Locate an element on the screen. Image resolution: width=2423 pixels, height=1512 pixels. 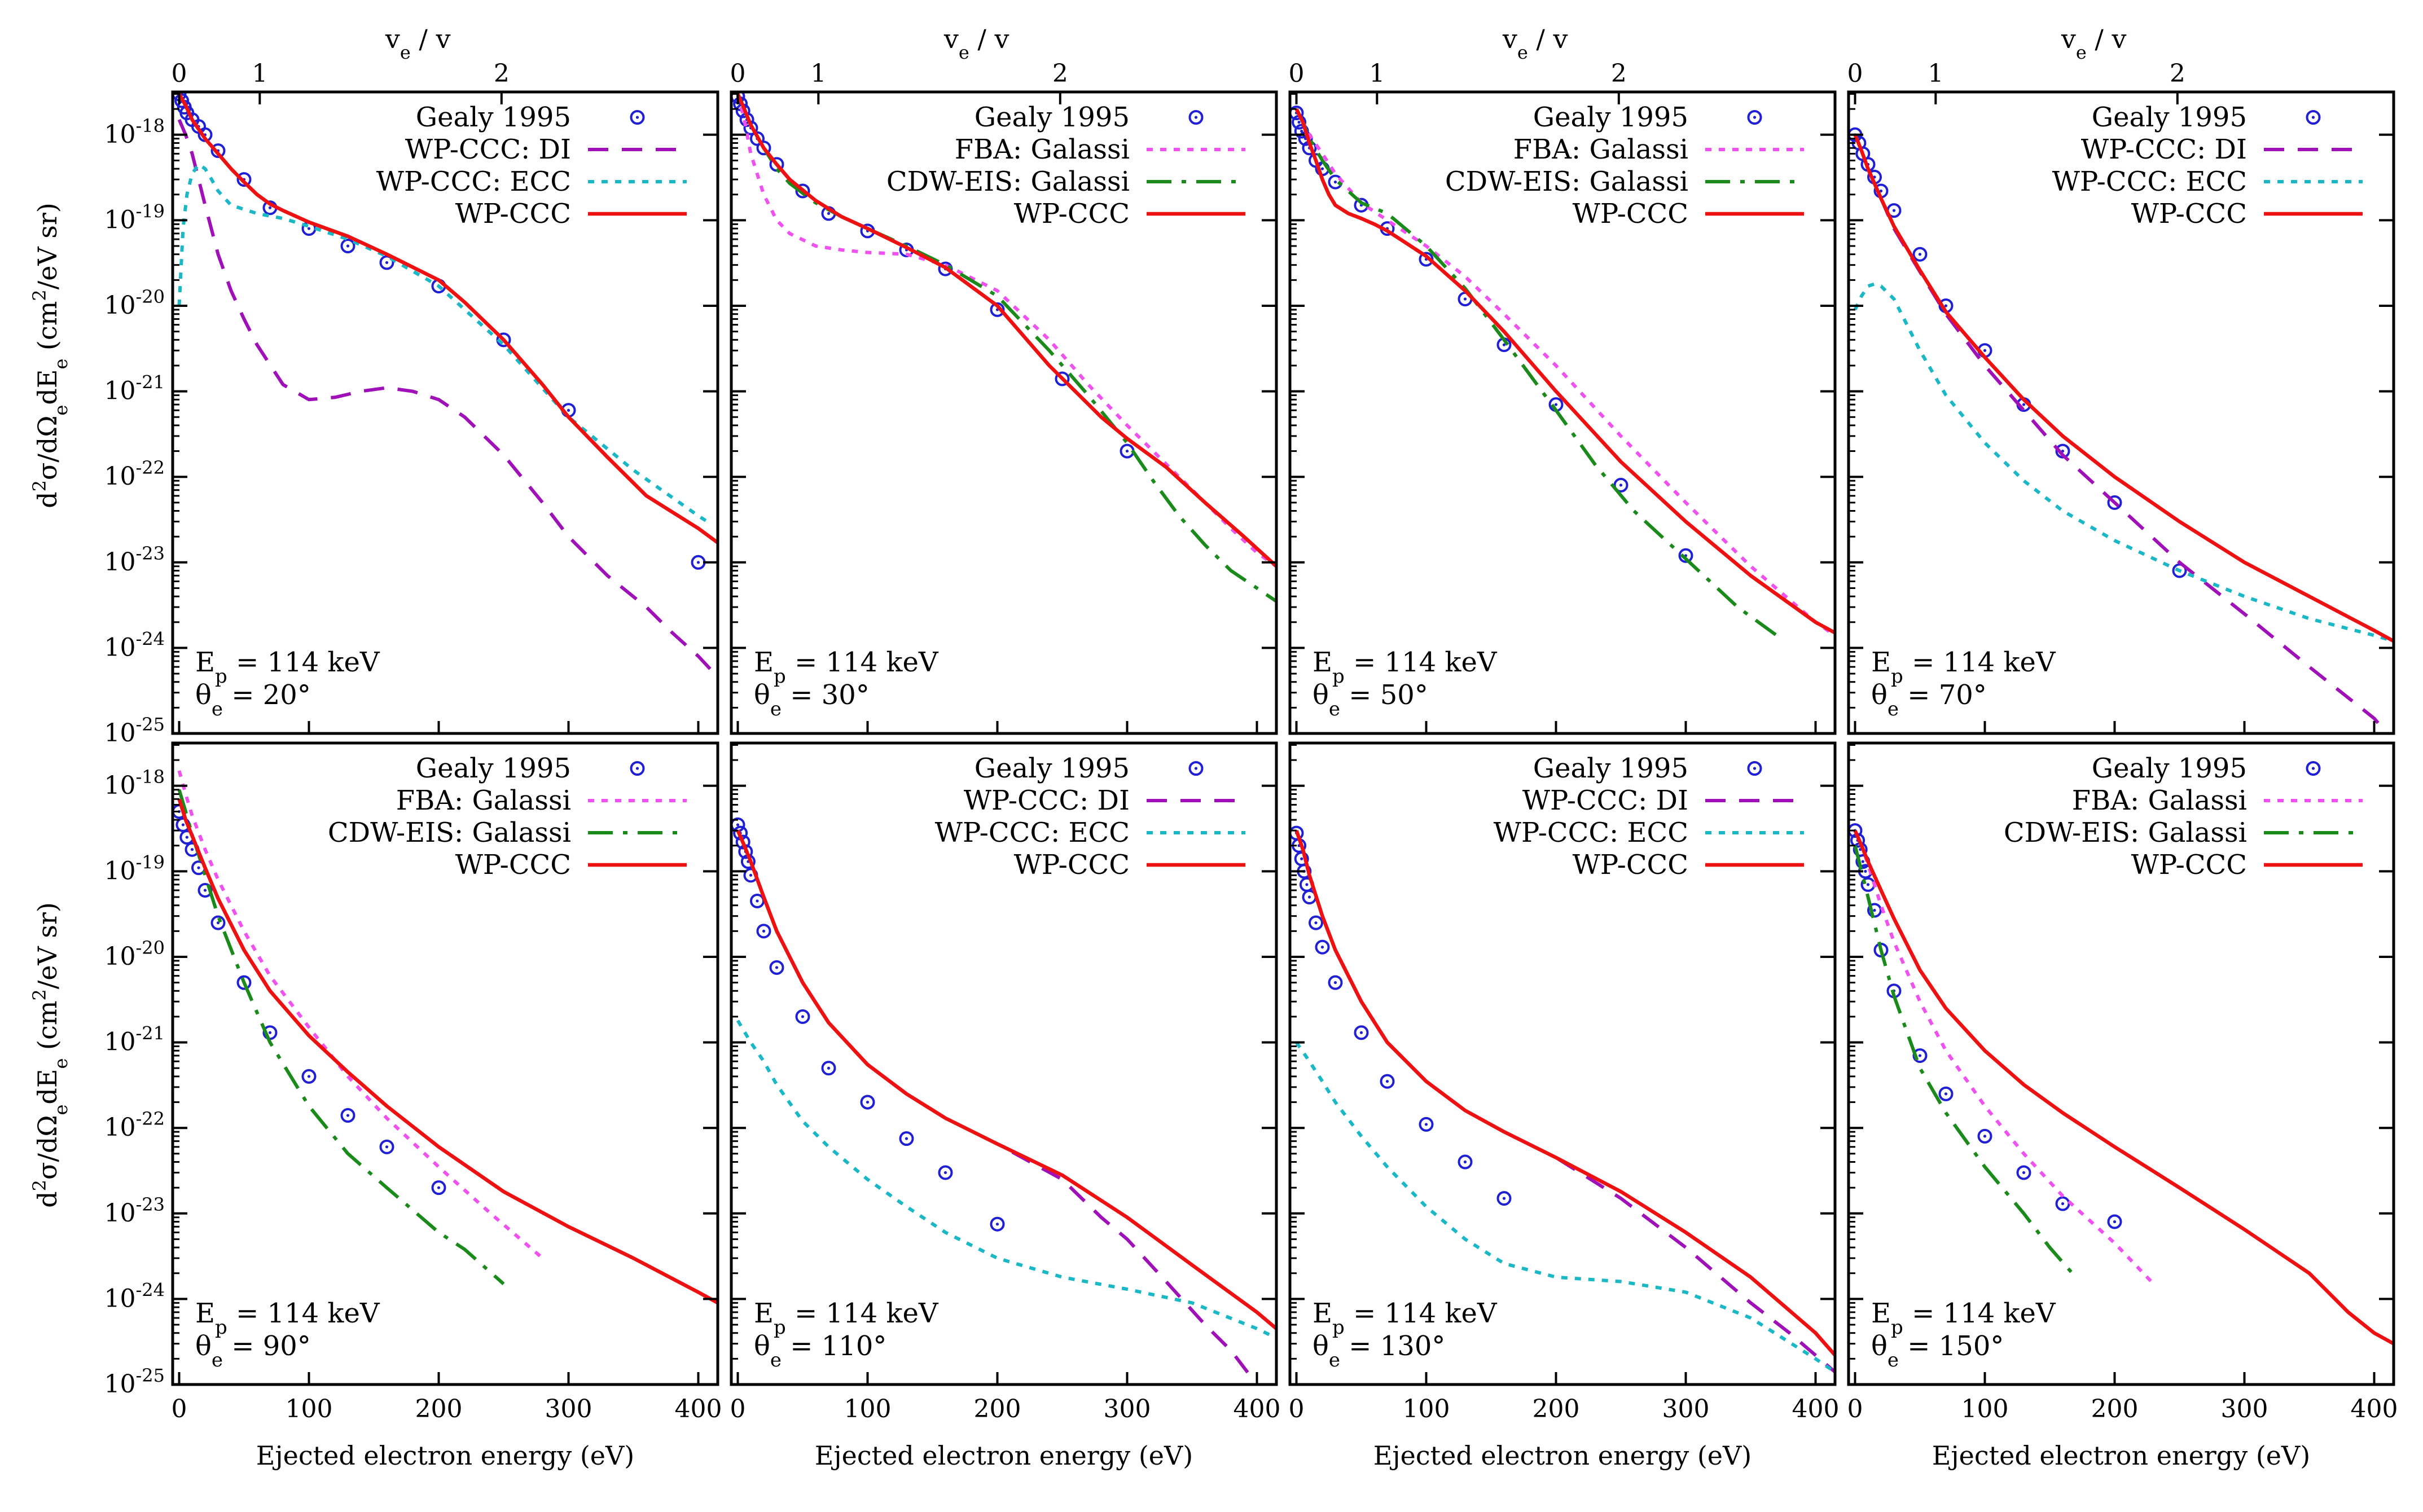
x-tick-label: 200 is located at coordinates (2115, 1409).